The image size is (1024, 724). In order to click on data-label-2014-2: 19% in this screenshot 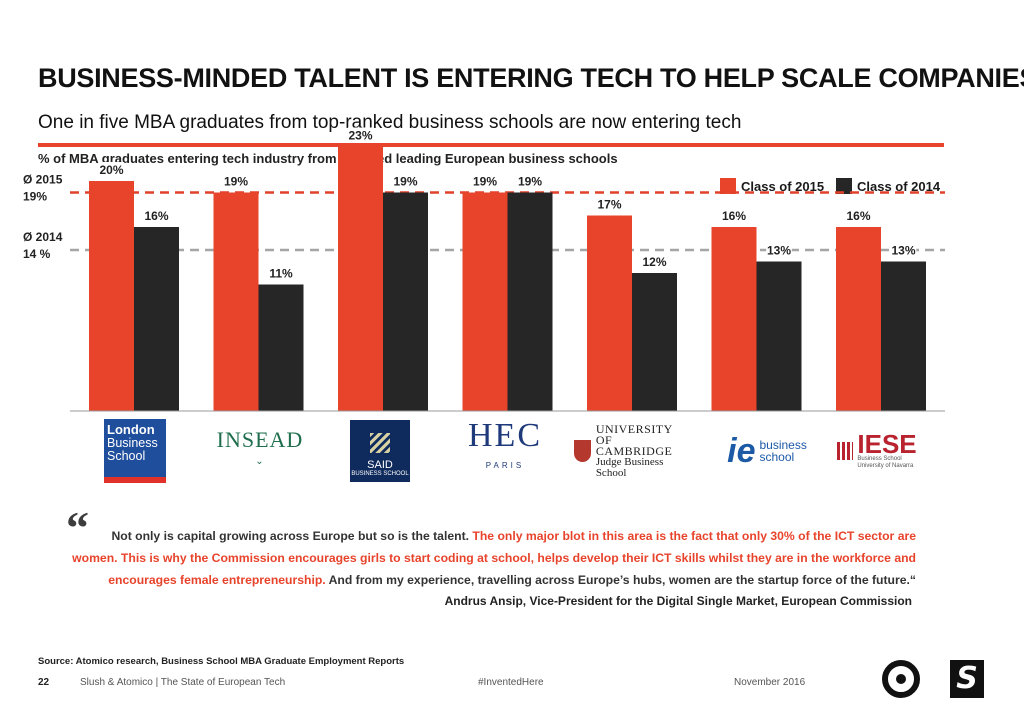, I will do `click(405, 182)`.